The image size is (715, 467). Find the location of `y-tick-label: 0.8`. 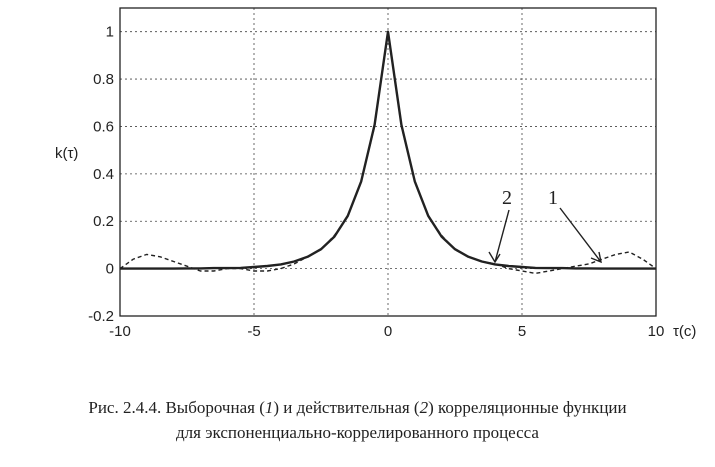

y-tick-label: 0.8 is located at coordinates (103, 79).